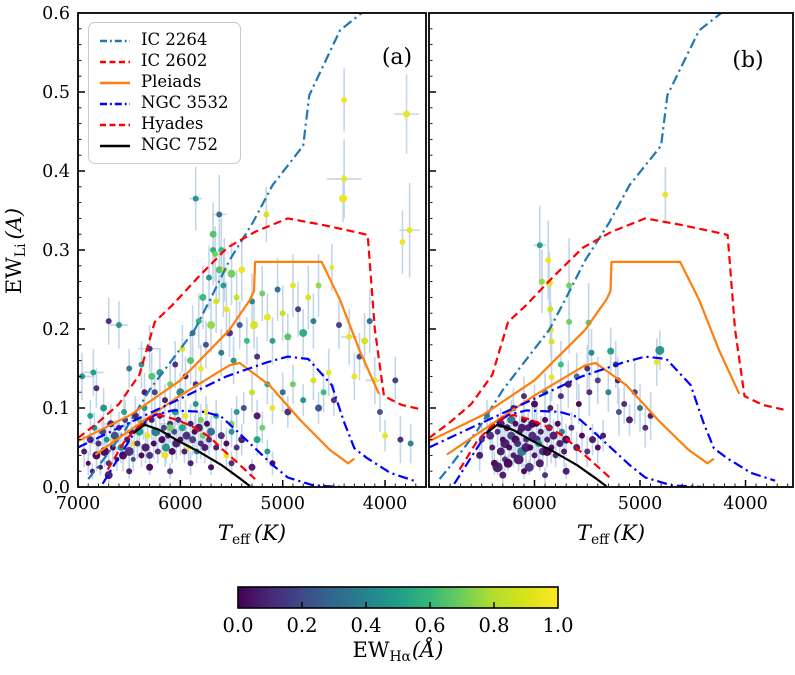 The image size is (795, 675). Describe the element at coordinates (115, 145) in the screenshot. I see `legend-line-sample-icon` at that location.